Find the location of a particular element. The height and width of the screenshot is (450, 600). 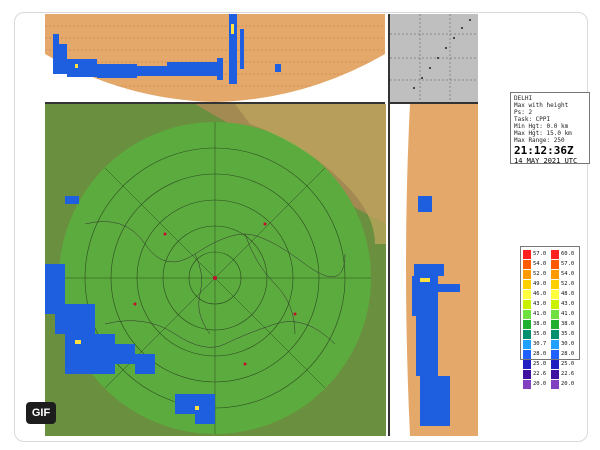

legend-value-left: 49.0 is located at coordinates (540, 284).